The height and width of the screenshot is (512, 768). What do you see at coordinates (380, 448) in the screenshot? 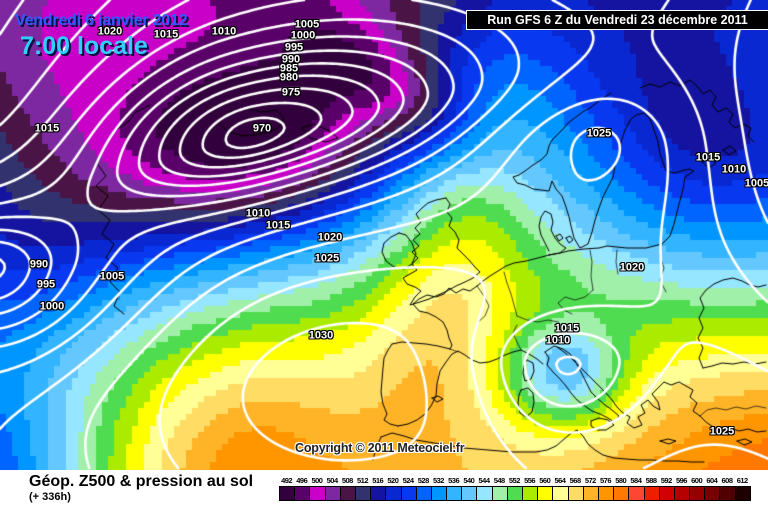
I see `copyright-text: Copyright © 2011 Meteociel.fr` at bounding box center [380, 448].